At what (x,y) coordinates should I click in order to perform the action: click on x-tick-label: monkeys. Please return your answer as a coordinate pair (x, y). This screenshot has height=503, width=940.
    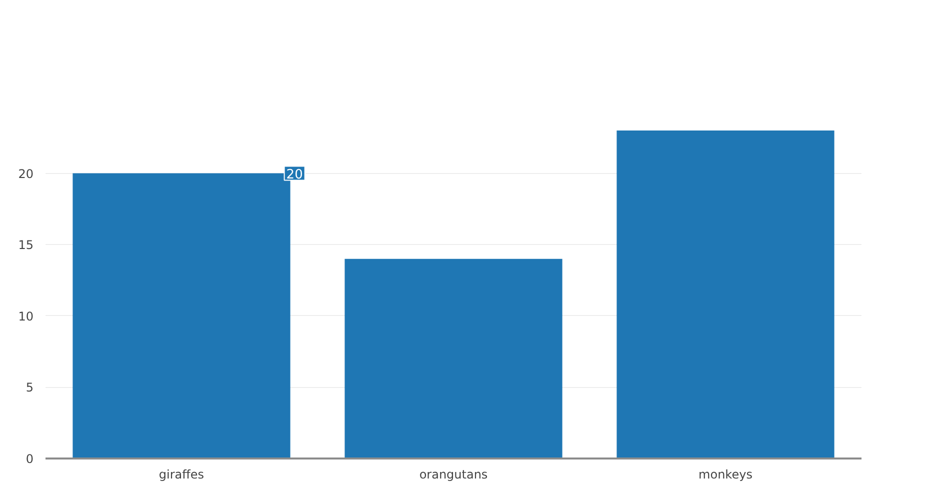
    Looking at the image, I should click on (725, 475).